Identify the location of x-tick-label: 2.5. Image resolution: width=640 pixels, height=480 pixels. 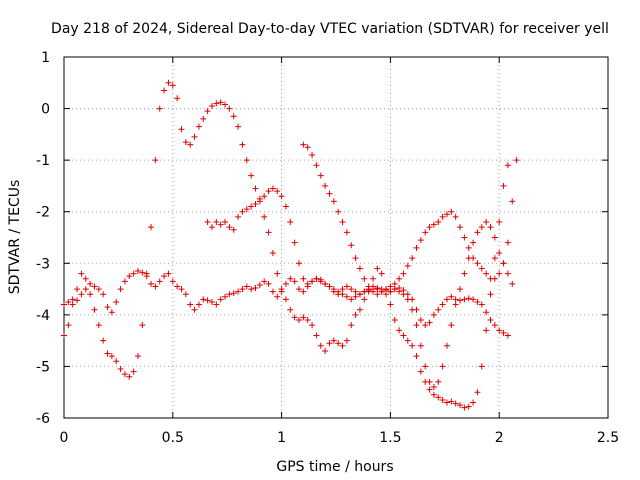
(608, 438).